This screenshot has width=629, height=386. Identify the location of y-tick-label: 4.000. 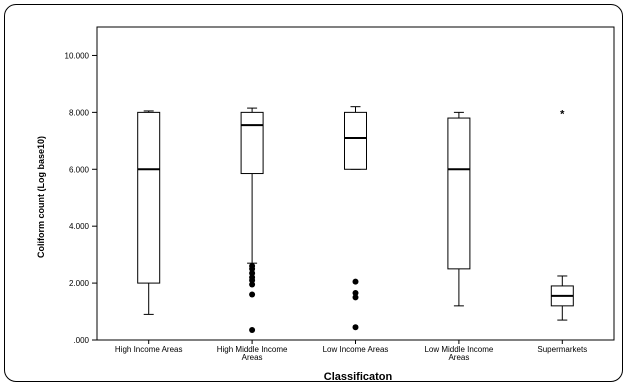
(79, 226).